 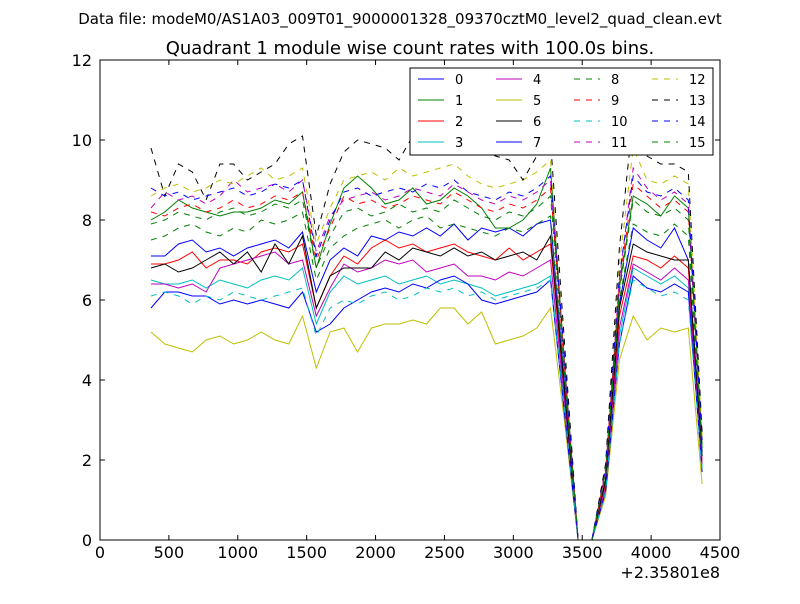 I want to click on legend-item-9: 9, so click(x=596, y=101).